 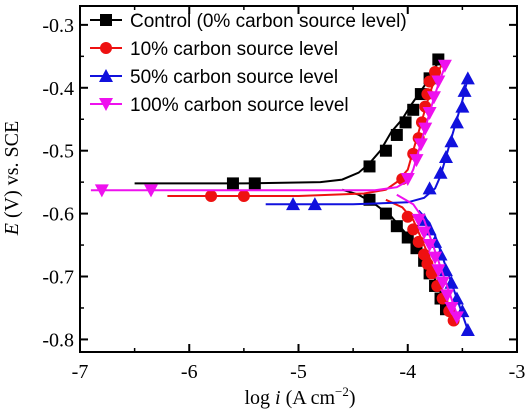 I want to click on legend-entry: 10% carbon source level, so click(x=214, y=49).